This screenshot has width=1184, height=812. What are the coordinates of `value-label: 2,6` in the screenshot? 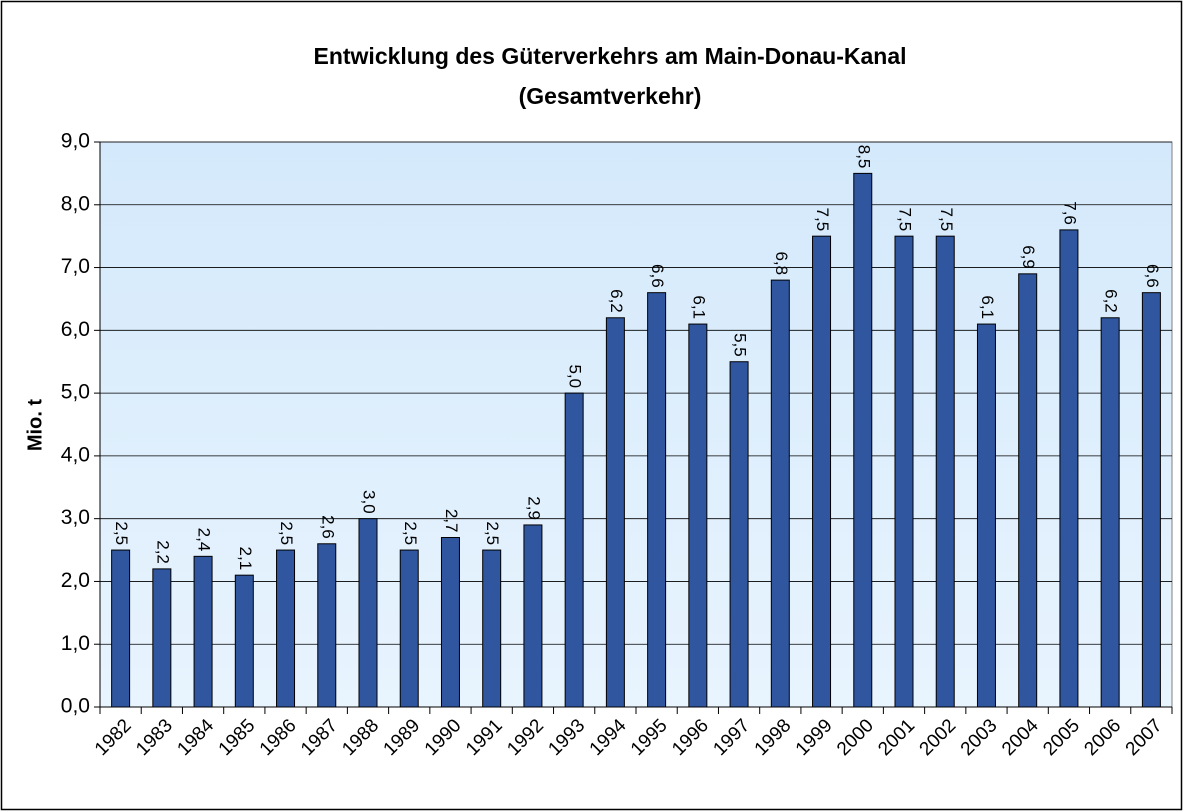 It's located at (327, 527).